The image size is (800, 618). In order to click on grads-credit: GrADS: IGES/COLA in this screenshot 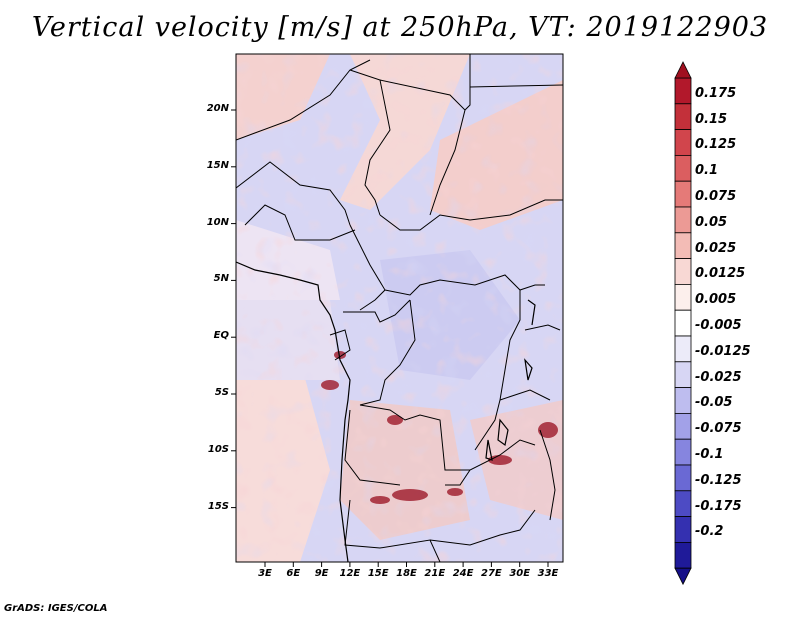, I will do `click(56, 608)`.